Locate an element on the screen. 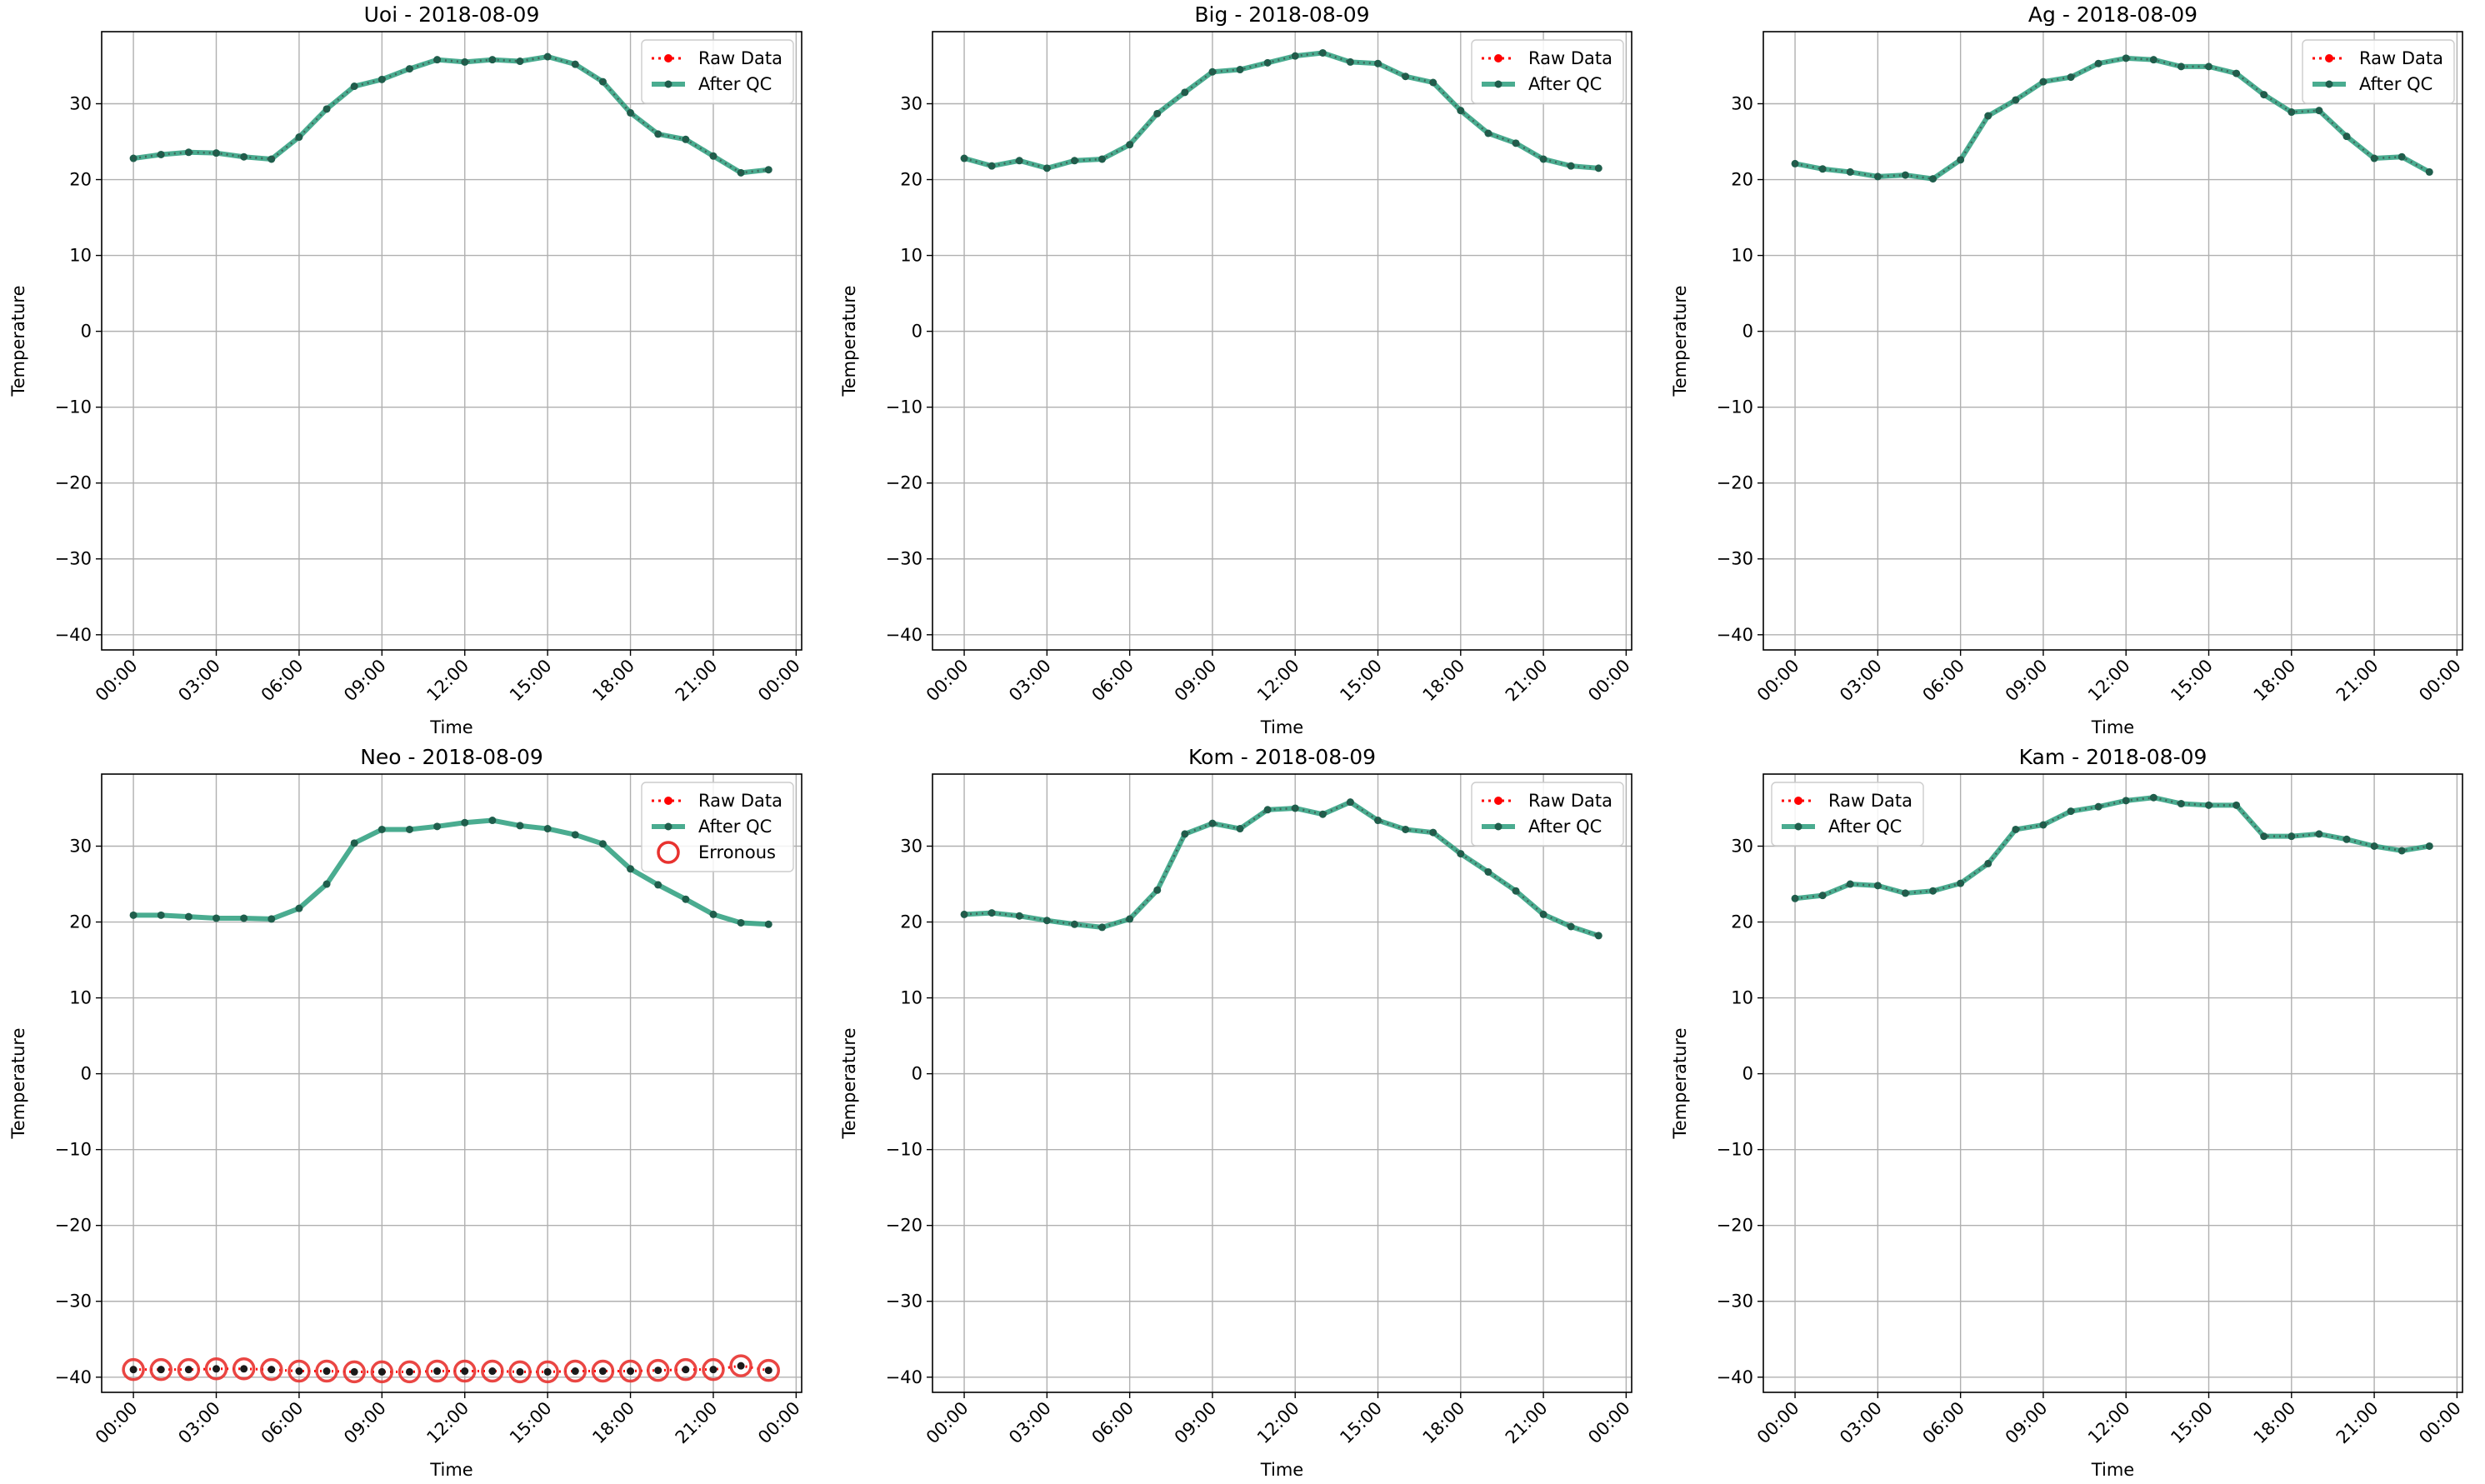 This screenshot has width=2485, height=1484. y-tick-label: 20 is located at coordinates (911, 922).